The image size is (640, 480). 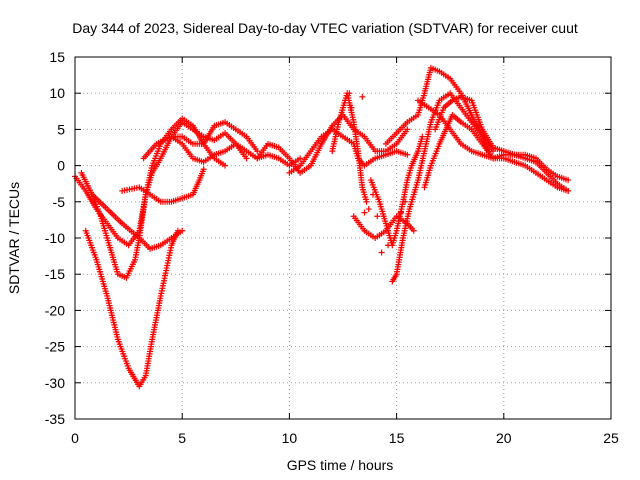 I want to click on y-tick-label: -25, so click(x=55, y=347).